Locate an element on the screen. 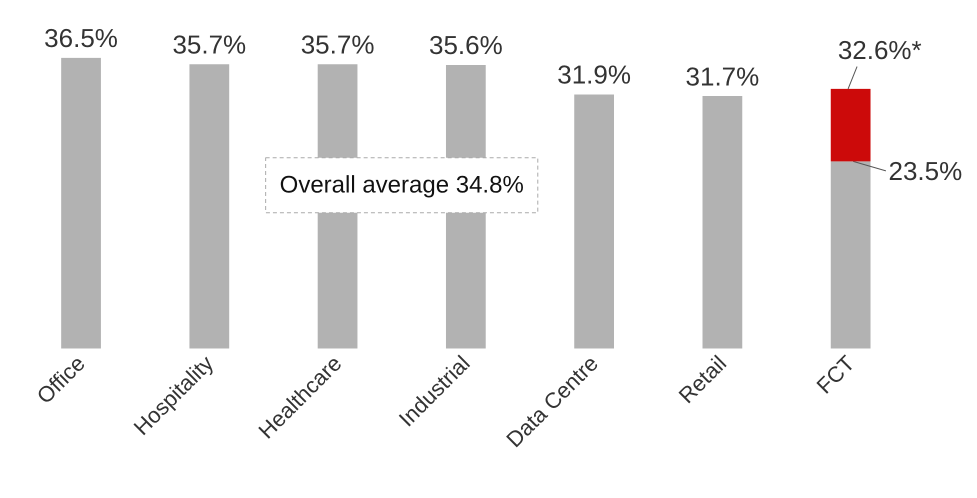 This screenshot has width=977, height=498. data-label: 36.5% is located at coordinates (81, 38).